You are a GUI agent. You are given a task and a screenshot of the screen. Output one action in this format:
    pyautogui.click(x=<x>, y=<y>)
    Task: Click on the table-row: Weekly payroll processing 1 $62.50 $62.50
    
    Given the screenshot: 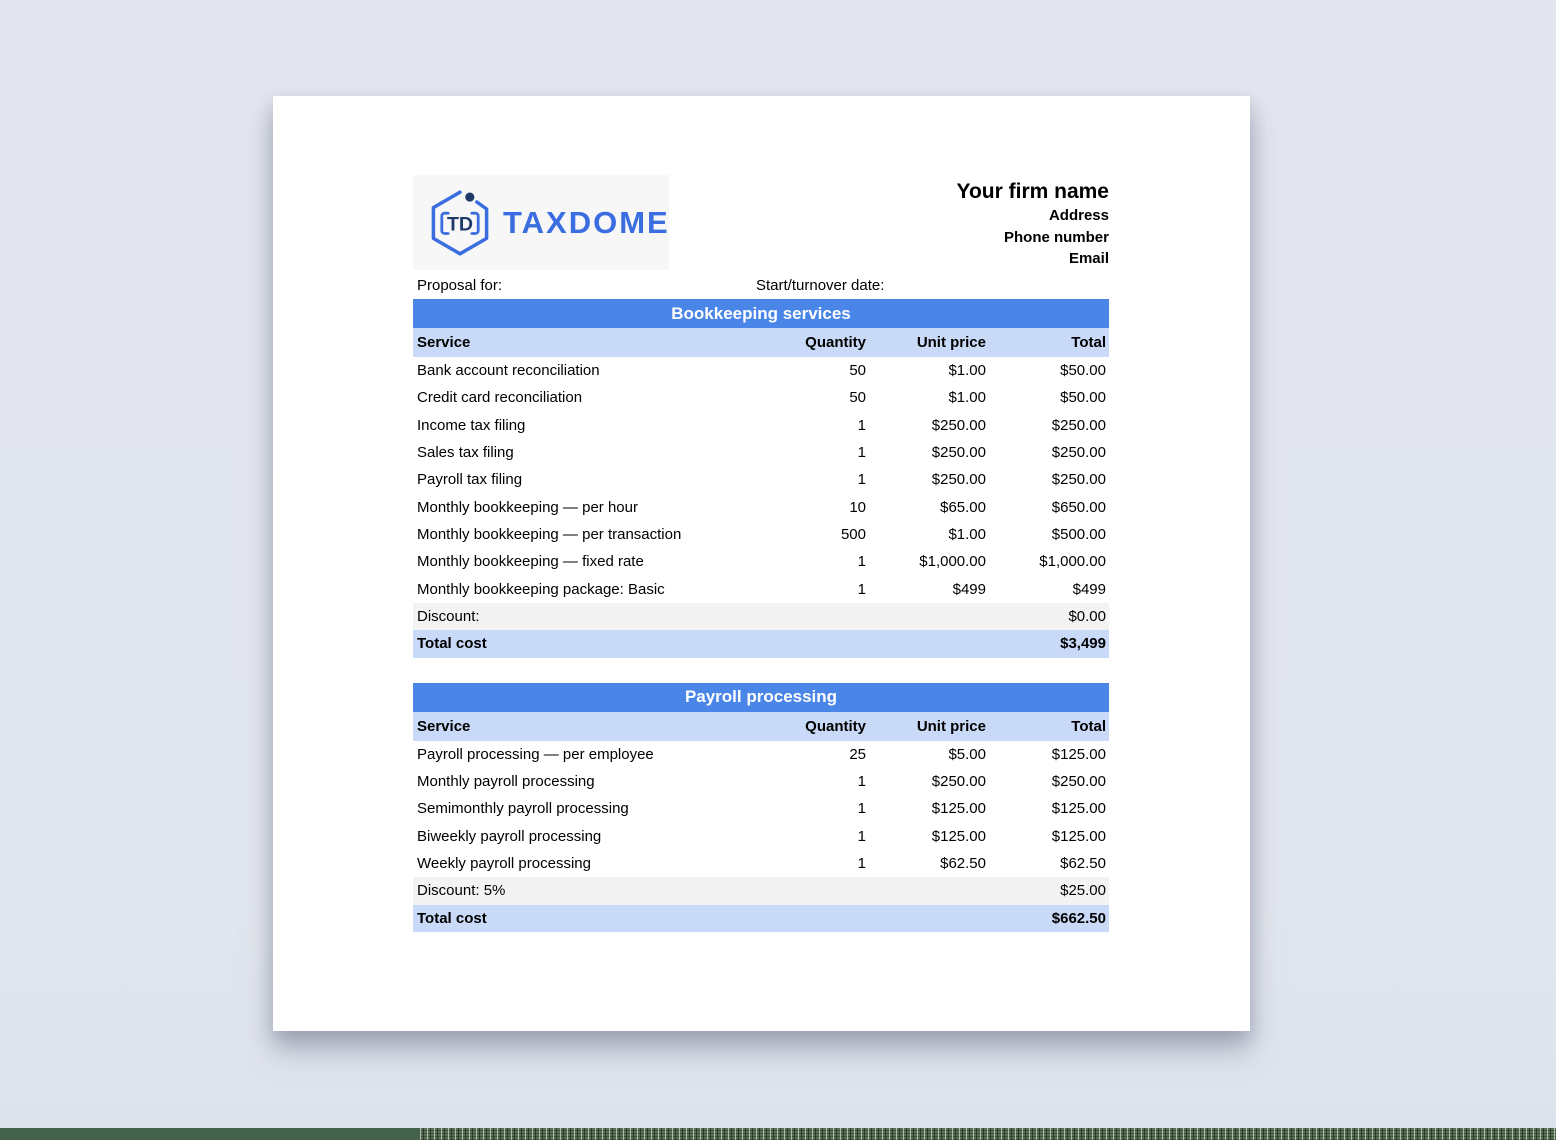 What is the action you would take?
    pyautogui.click(x=761, y=863)
    